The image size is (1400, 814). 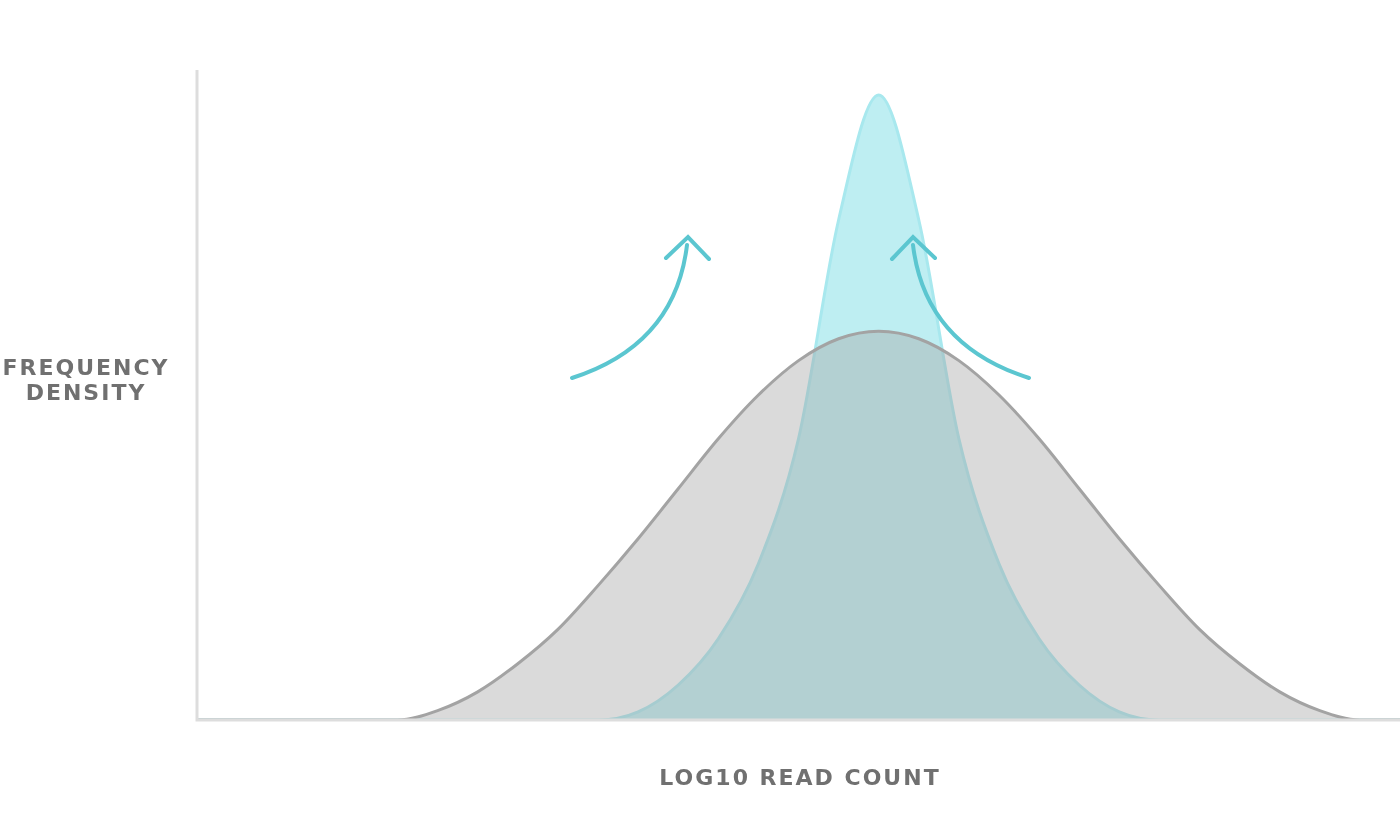 I want to click on y-axis-title: FREQUENCY DENSITY, so click(x=86, y=380).